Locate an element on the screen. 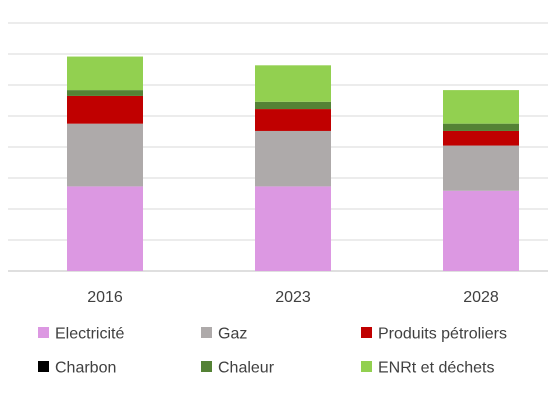 Image resolution: width=550 pixels, height=400 pixels. legend-swatch-gaz is located at coordinates (206, 332).